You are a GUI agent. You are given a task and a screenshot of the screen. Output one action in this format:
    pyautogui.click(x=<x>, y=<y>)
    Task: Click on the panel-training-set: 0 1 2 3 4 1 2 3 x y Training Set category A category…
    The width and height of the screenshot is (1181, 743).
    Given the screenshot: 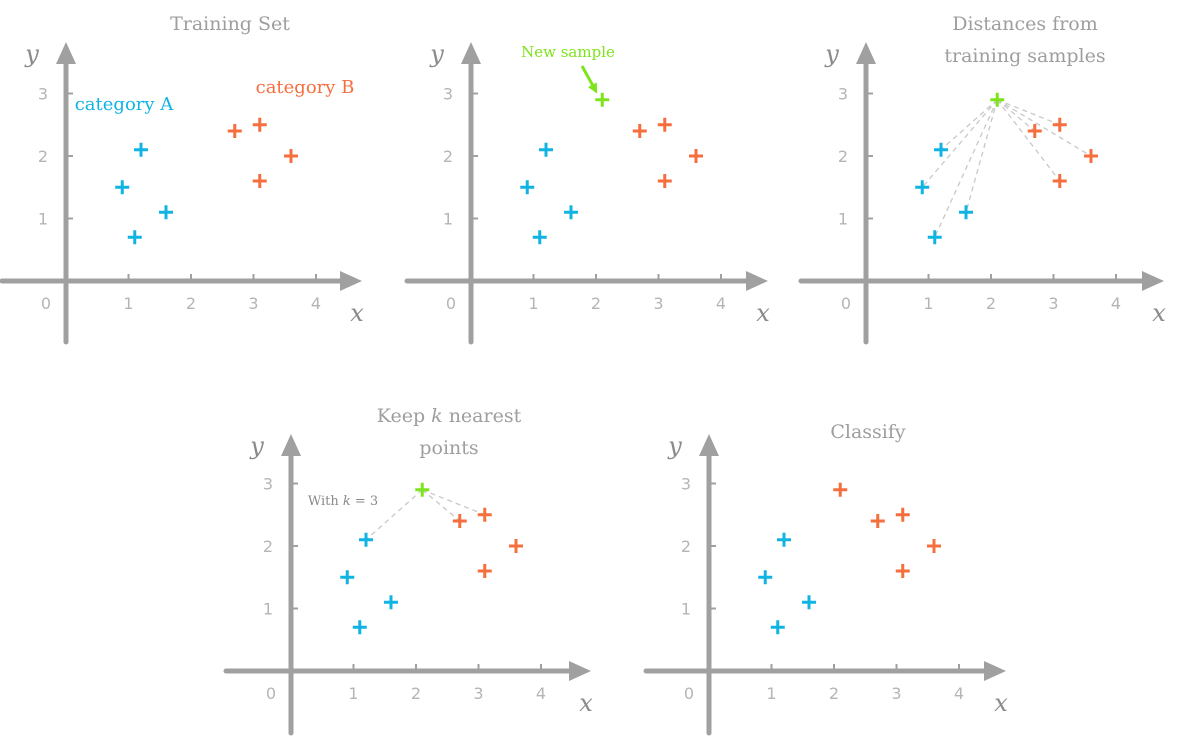 What is the action you would take?
    pyautogui.click(x=182, y=179)
    